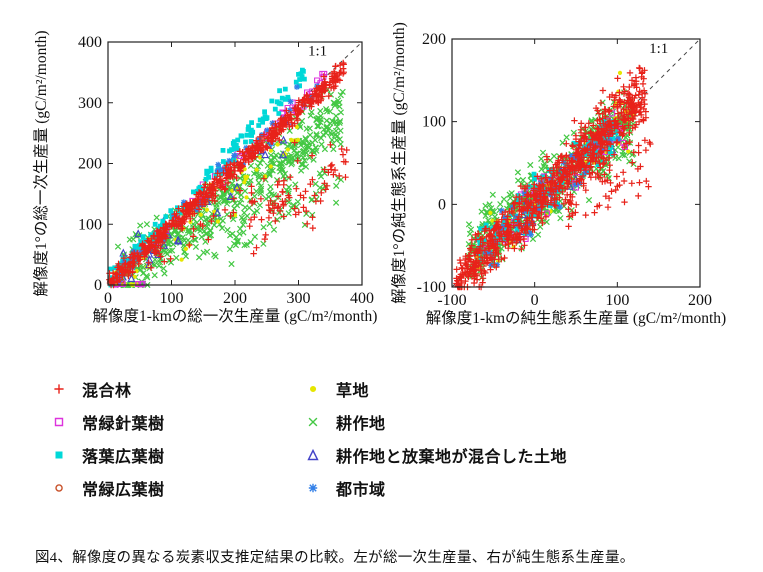 This screenshot has width=763, height=572. Describe the element at coordinates (361, 424) in the screenshot. I see `legend-label: 耕作地` at that location.